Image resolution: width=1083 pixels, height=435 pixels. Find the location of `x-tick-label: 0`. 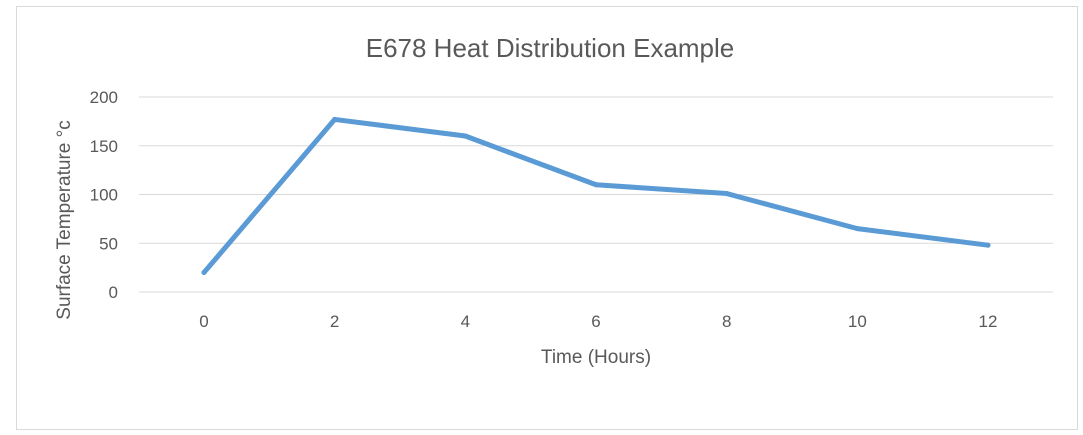

x-tick-label: 0 is located at coordinates (203, 321).